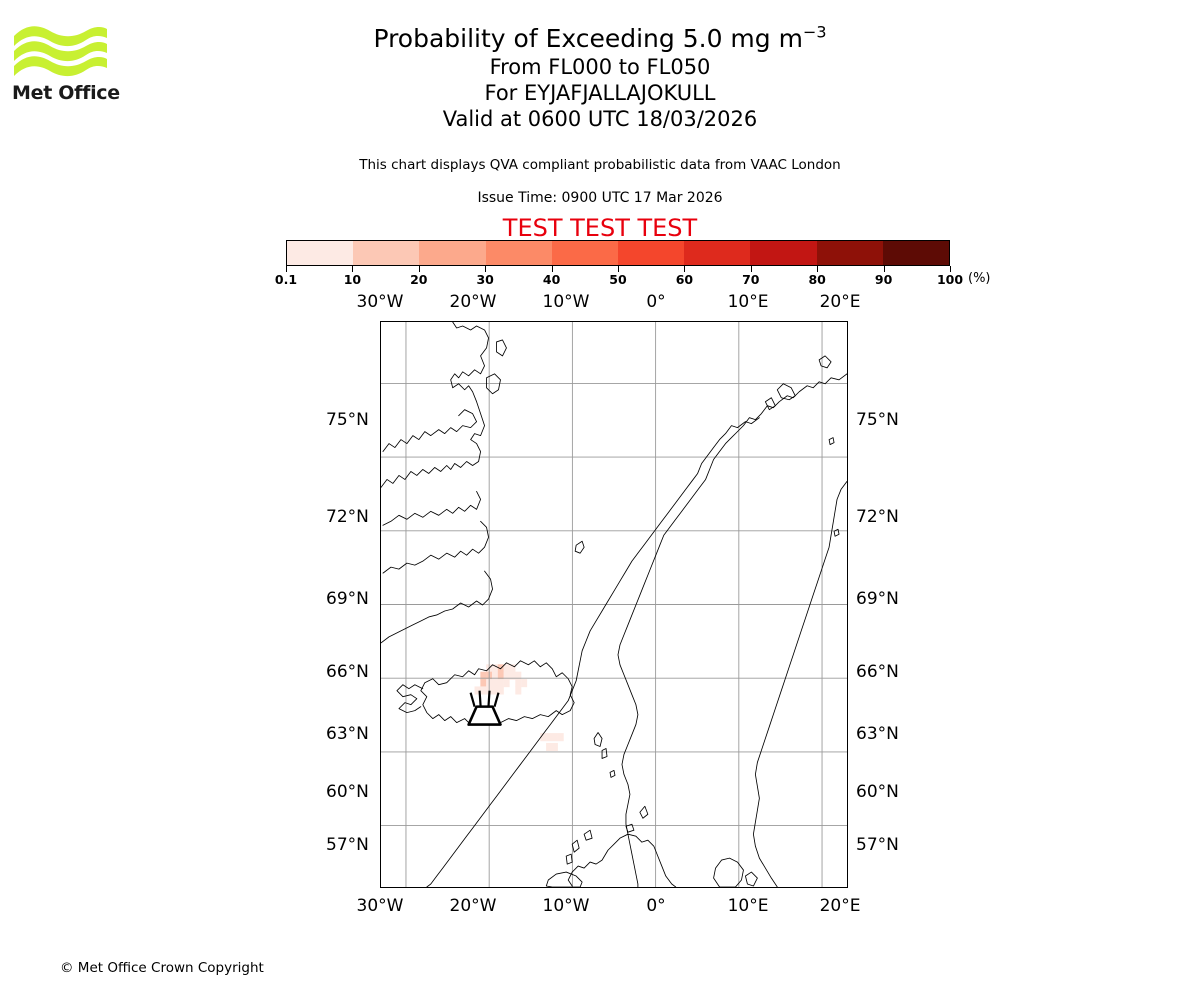 The width and height of the screenshot is (1200, 1000). What do you see at coordinates (751, 879) in the screenshot?
I see `coastline-denmark-island` at bounding box center [751, 879].